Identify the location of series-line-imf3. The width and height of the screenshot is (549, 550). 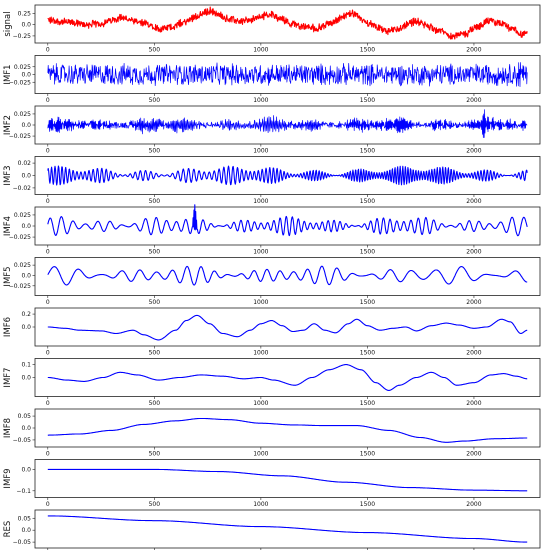
(287, 175).